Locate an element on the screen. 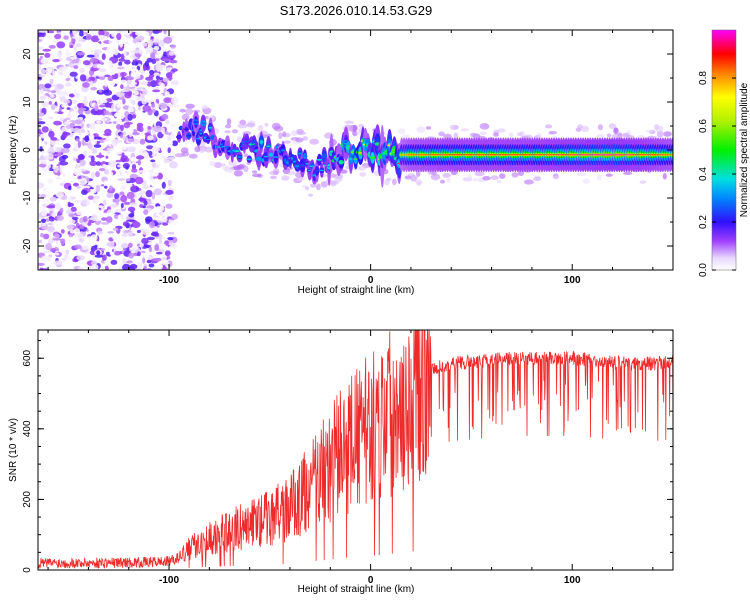 The width and height of the screenshot is (750, 600). spectrogram-x-tick-label: -100 is located at coordinates (169, 280).